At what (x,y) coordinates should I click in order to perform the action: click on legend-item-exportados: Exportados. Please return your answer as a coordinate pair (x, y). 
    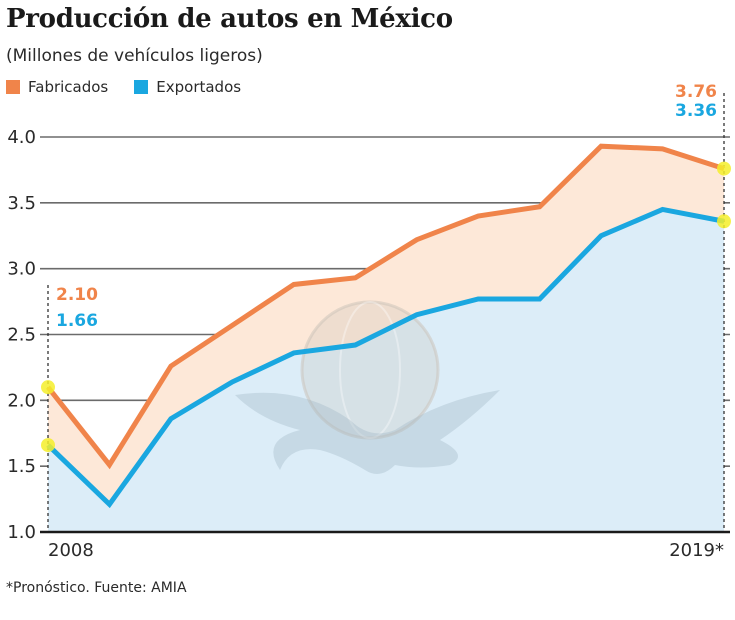
    Looking at the image, I should click on (187, 87).